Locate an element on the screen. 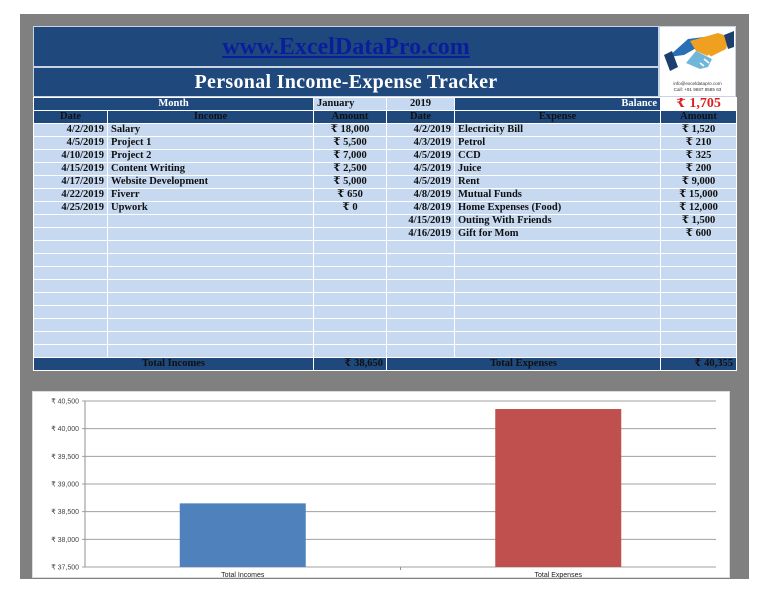  income-desc-cell: Content Writing is located at coordinates (210, 169).